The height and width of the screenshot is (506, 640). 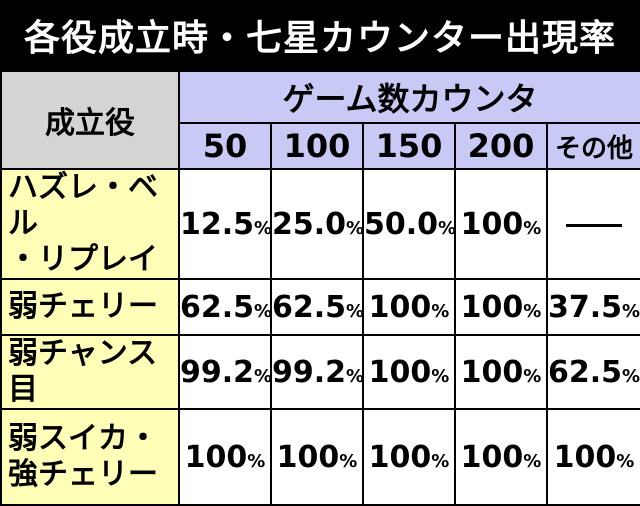 I want to click on row-label: 弱チェリー, so click(x=90, y=307).